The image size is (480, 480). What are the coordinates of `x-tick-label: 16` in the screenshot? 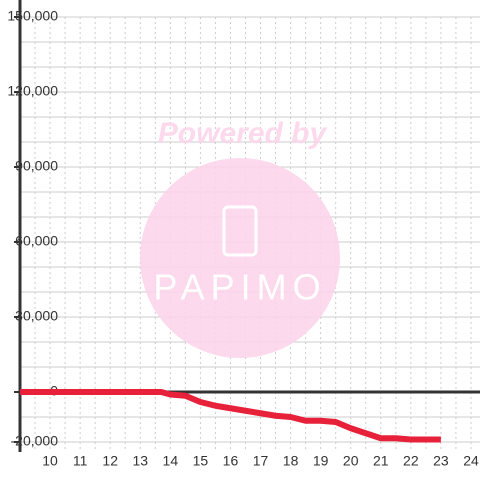 It's located at (231, 461).